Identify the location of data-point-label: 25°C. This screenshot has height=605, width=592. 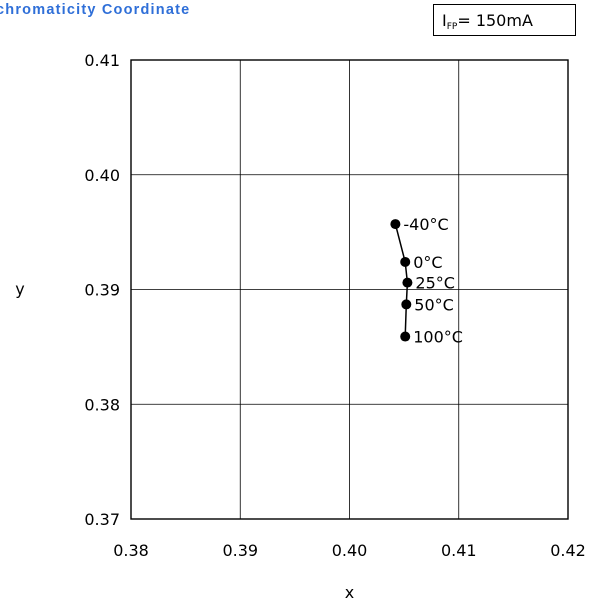
(435, 283).